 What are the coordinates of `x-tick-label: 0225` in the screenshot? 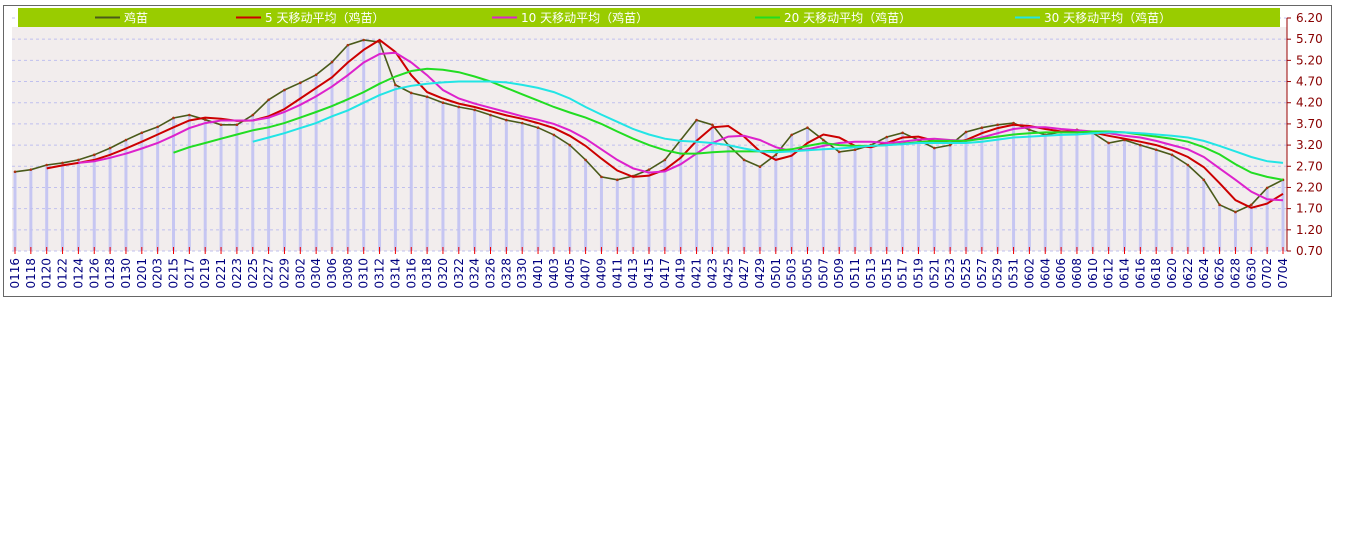 It's located at (253, 273).